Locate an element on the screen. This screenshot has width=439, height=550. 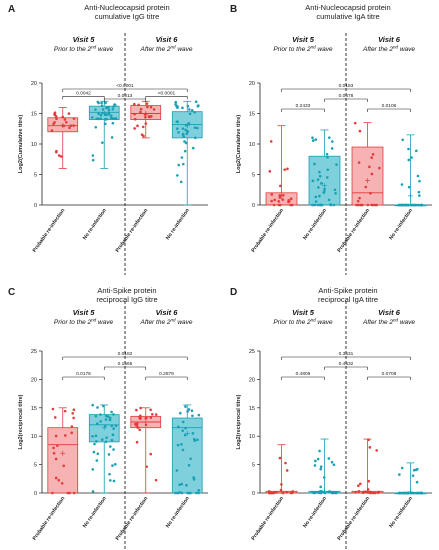
x-category-label: Probable re-infection is located at coordinates (353, 231).